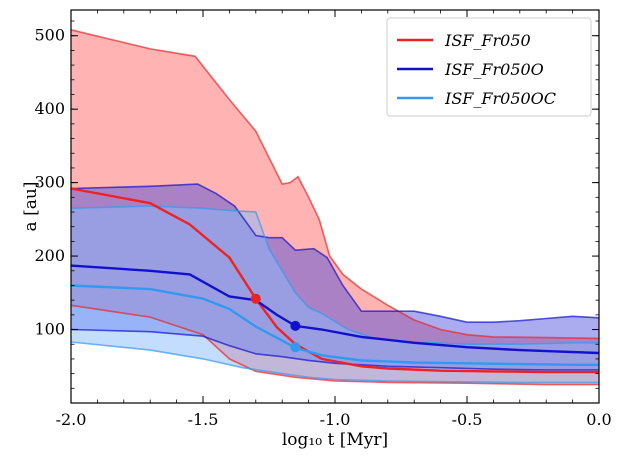  What do you see at coordinates (31, 207) in the screenshot?
I see `y-axis-label: a [au]` at bounding box center [31, 207].